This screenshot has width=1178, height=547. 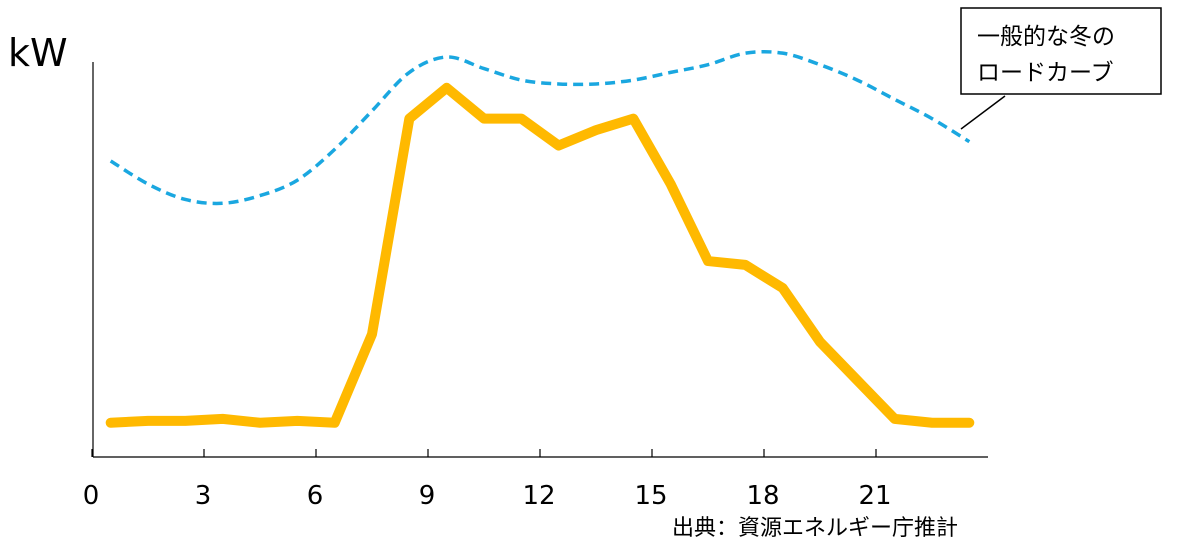 What do you see at coordinates (315, 496) in the screenshot?
I see `x-tick-label-2: 6` at bounding box center [315, 496].